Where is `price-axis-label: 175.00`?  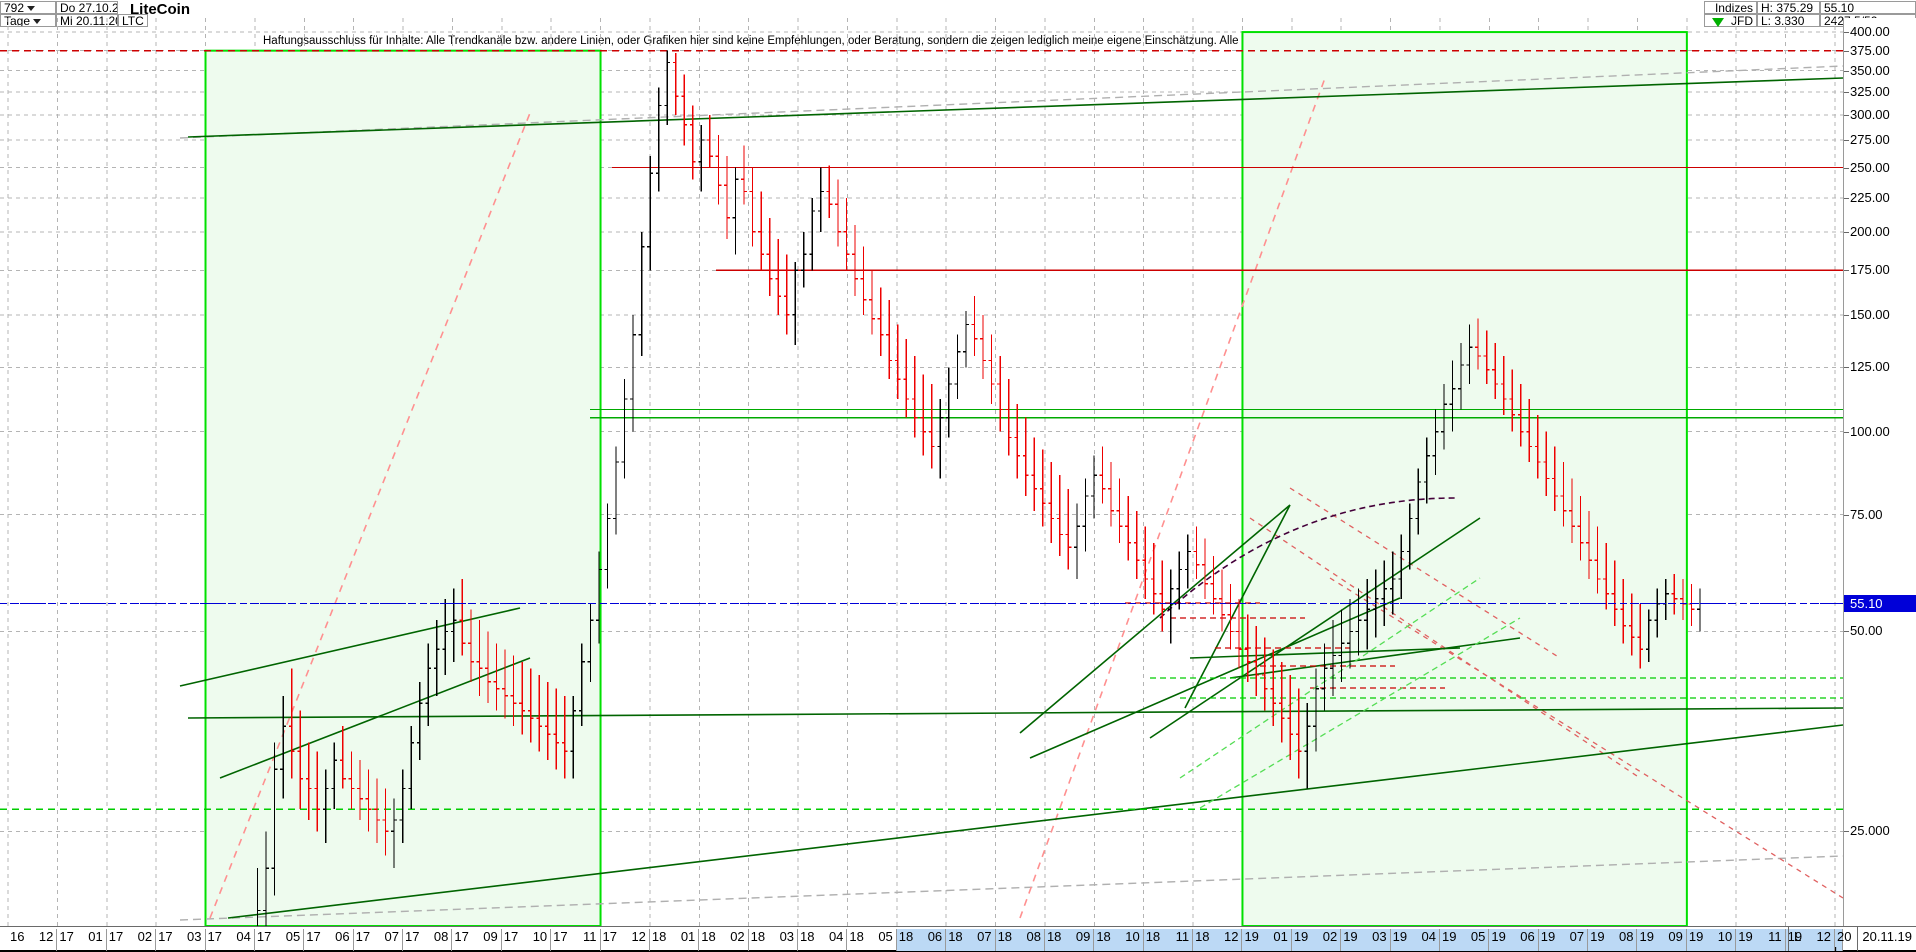 price-axis-label: 175.00 is located at coordinates (1870, 270).